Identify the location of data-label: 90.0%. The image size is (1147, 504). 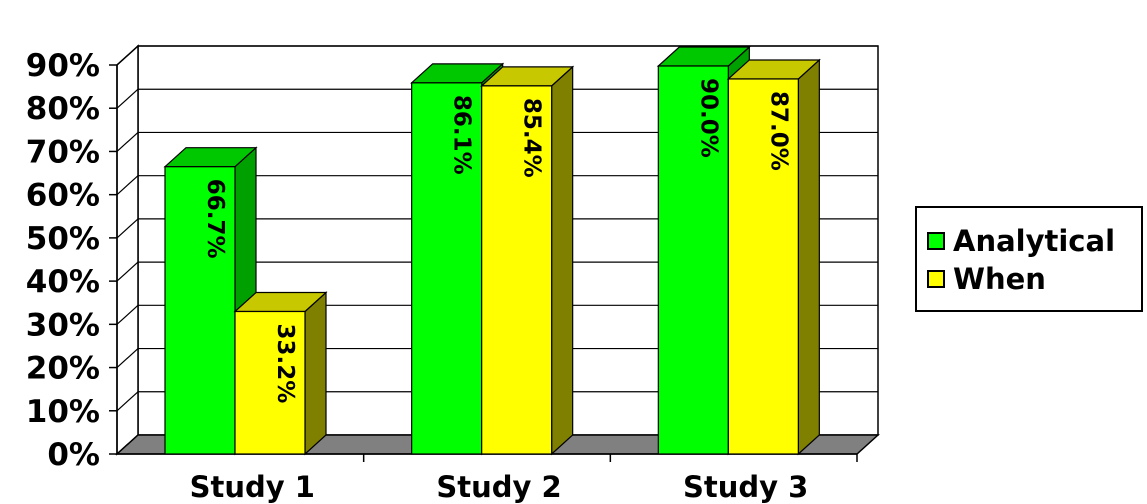
(708, 118).